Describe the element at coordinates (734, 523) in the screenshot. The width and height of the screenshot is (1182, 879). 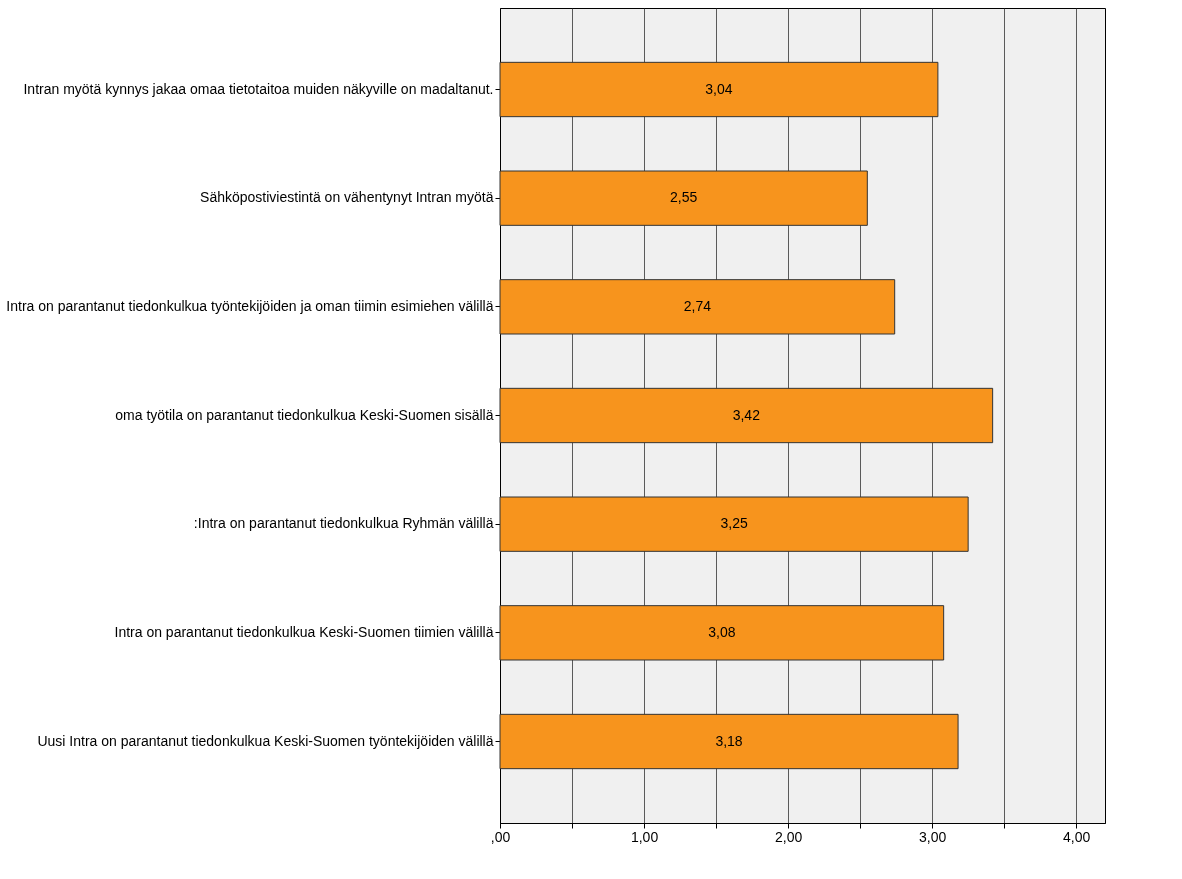
I see `data-label: 3,25` at that location.